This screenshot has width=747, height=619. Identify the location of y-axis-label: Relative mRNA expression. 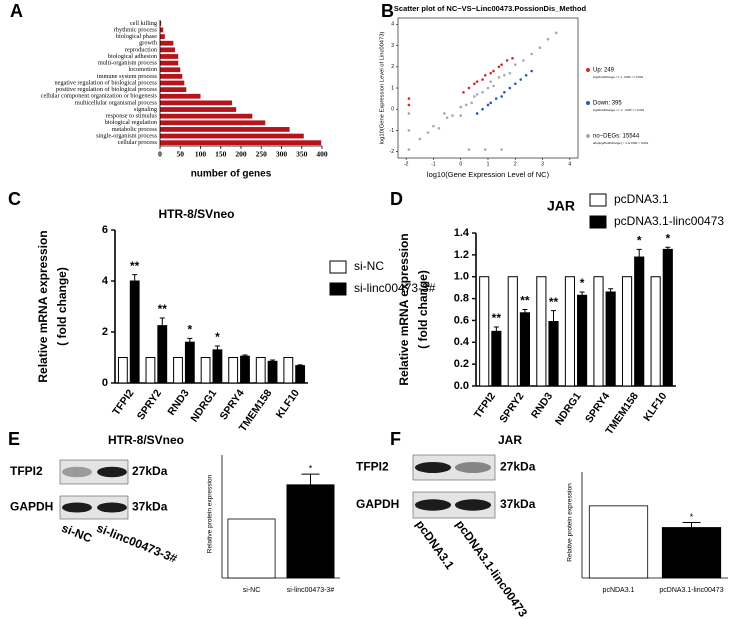
(404, 309).